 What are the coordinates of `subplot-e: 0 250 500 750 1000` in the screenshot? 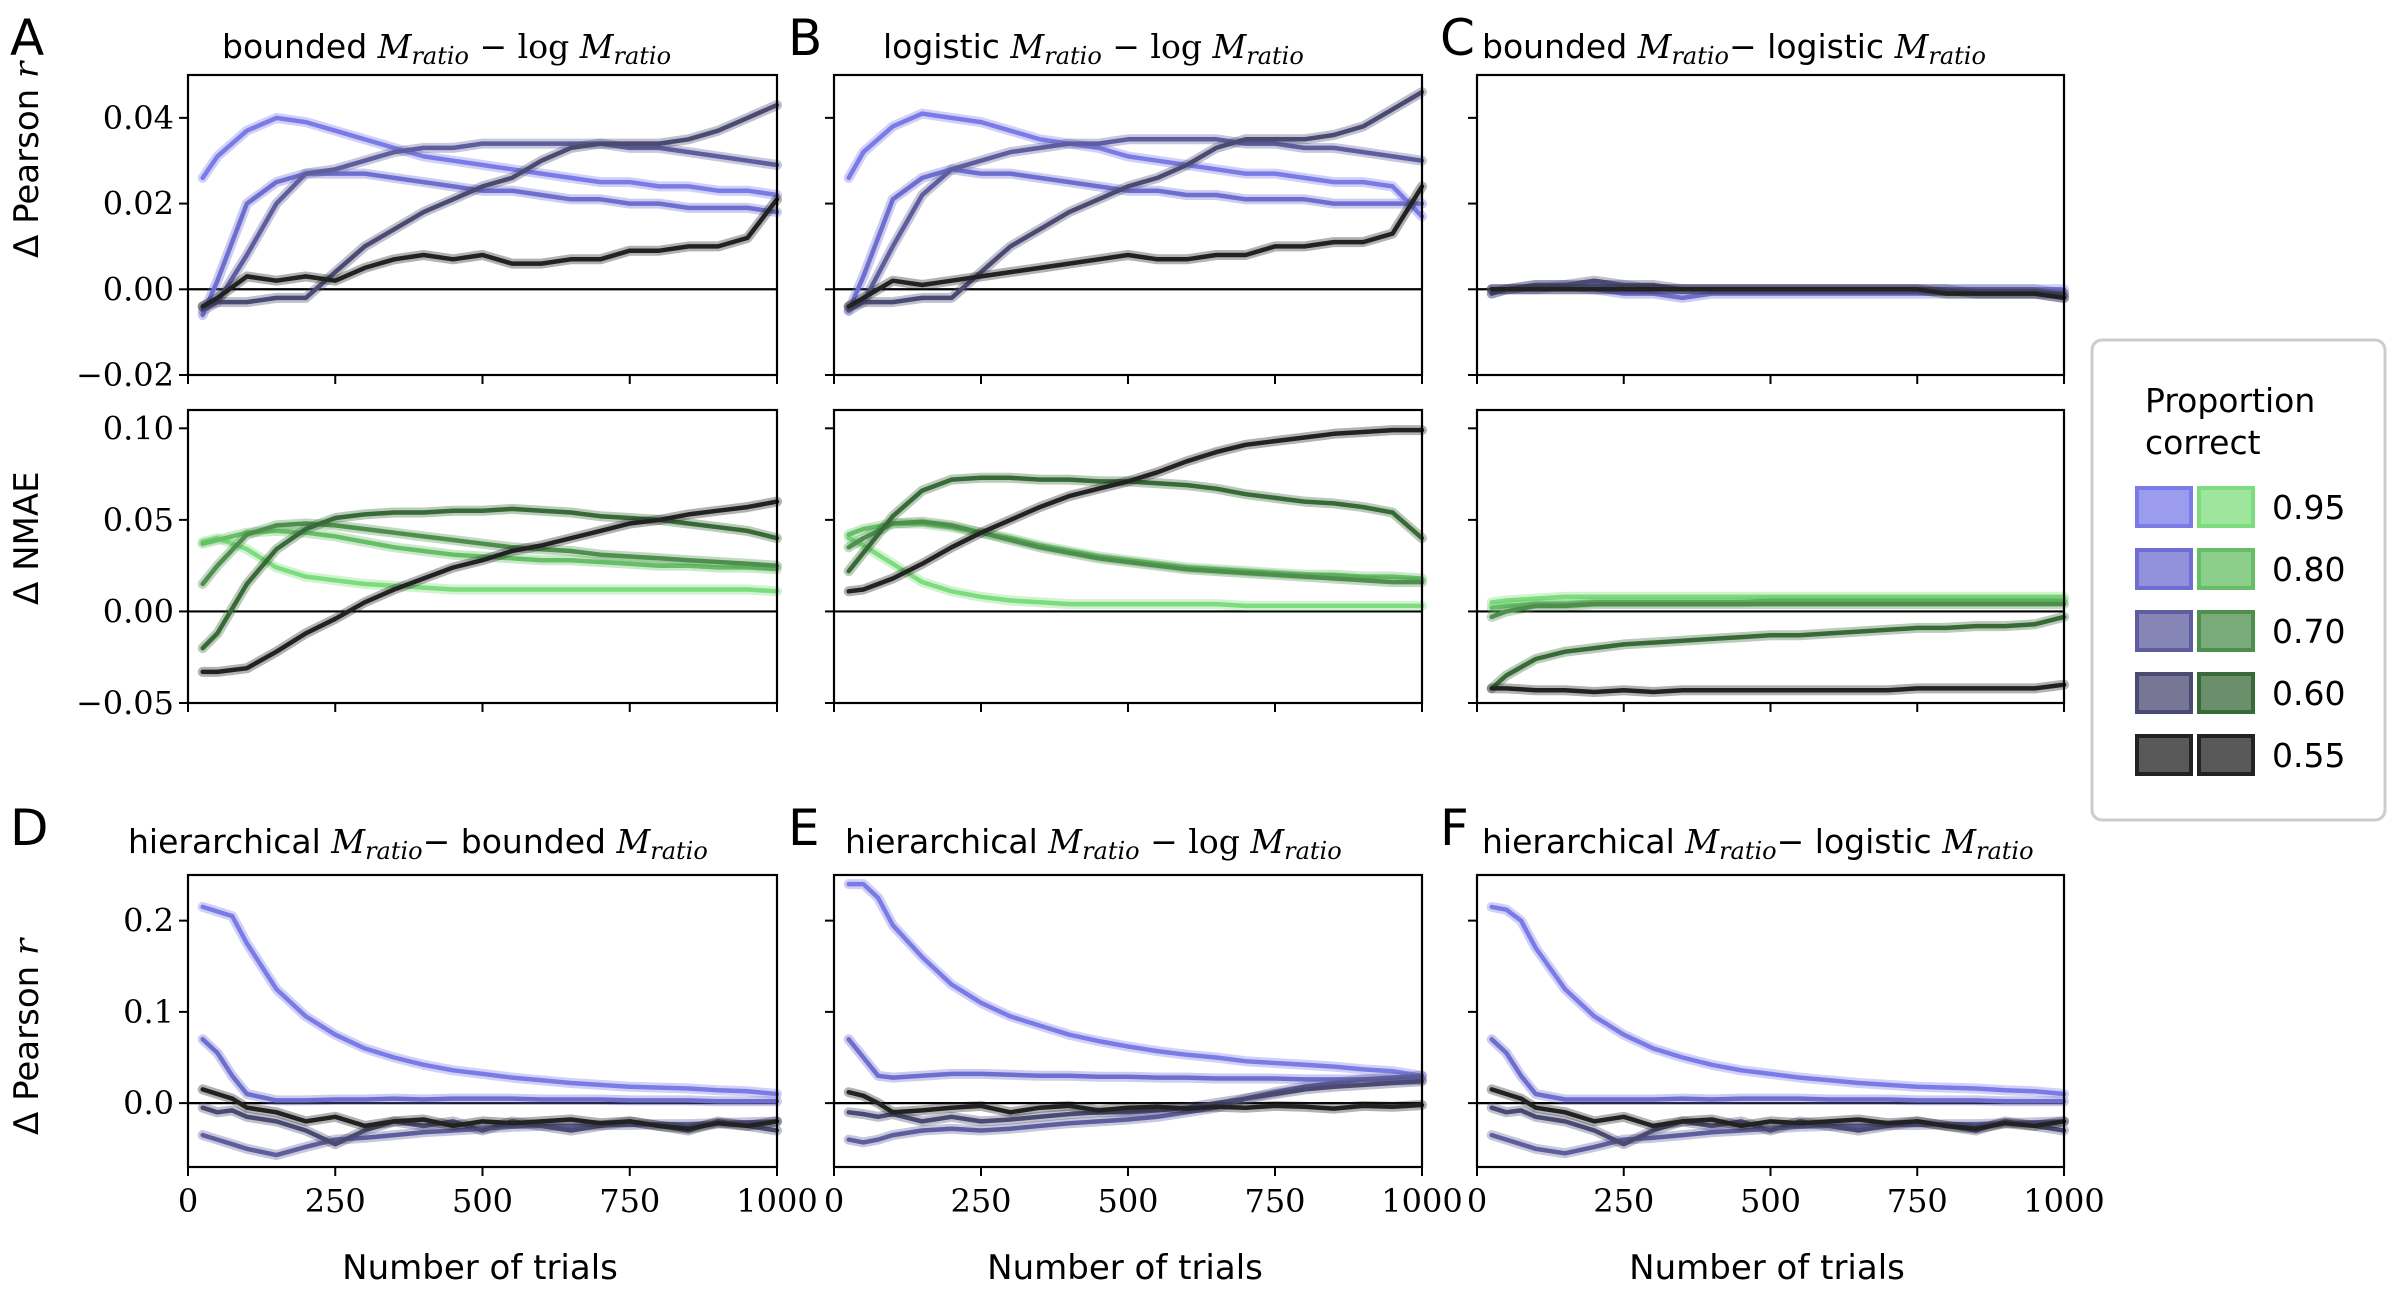 It's located at (1143, 1046).